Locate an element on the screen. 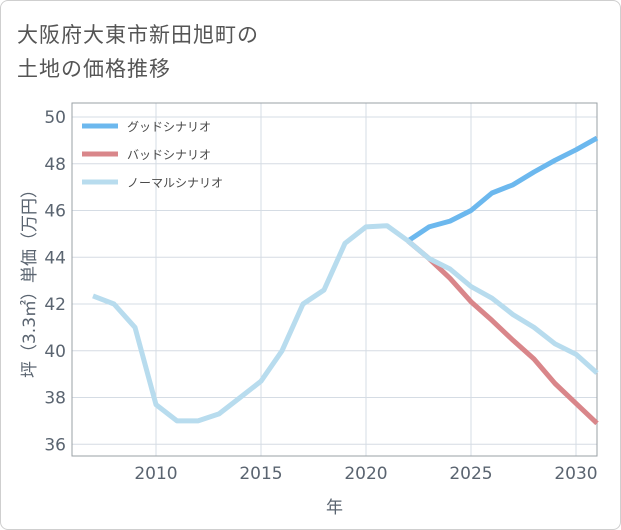 The width and height of the screenshot is (621, 530). legend-label: ノーマルシナリオ is located at coordinates (175, 183).